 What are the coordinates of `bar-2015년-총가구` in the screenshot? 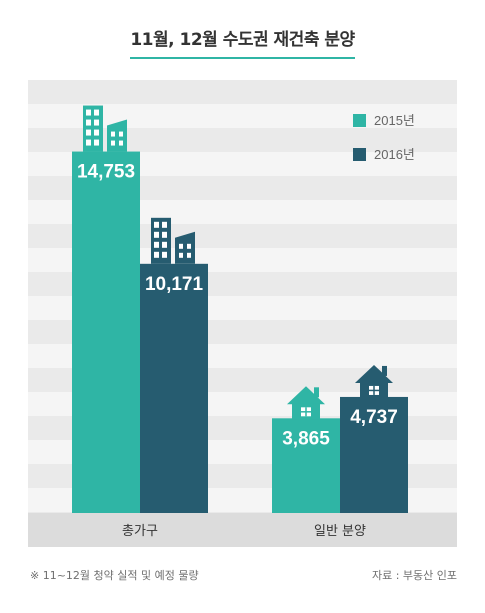 It's located at (106, 332).